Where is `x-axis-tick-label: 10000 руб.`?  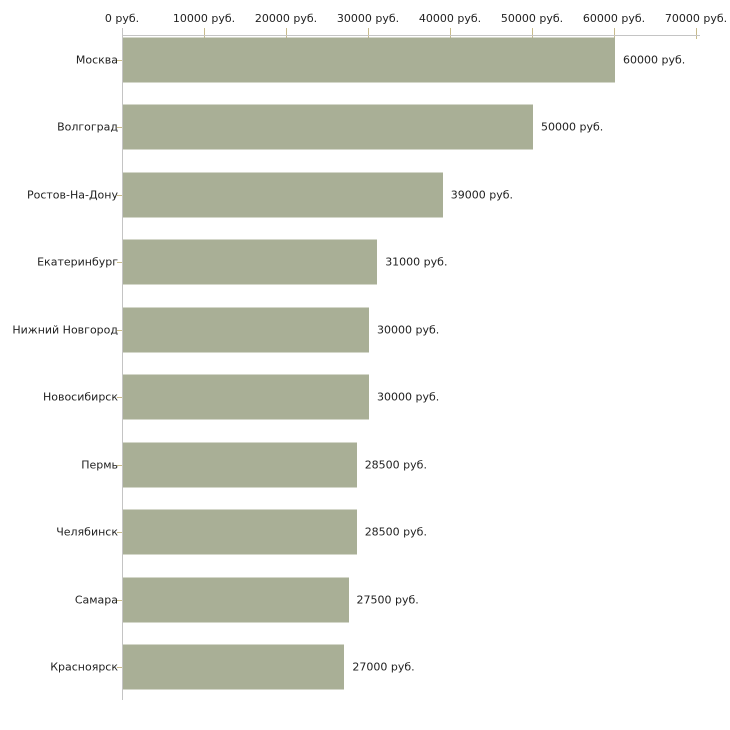 x-axis-tick-label: 10000 руб. is located at coordinates (204, 18).